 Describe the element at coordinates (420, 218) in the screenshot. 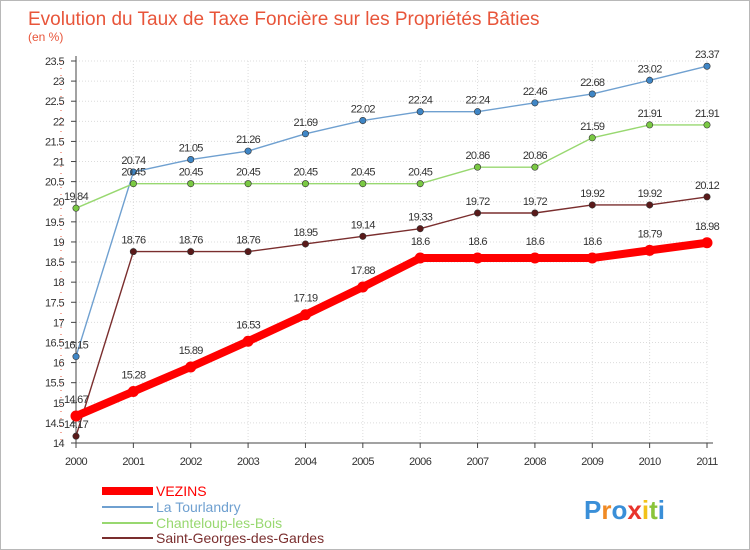

I see `data-label: 19.33` at that location.